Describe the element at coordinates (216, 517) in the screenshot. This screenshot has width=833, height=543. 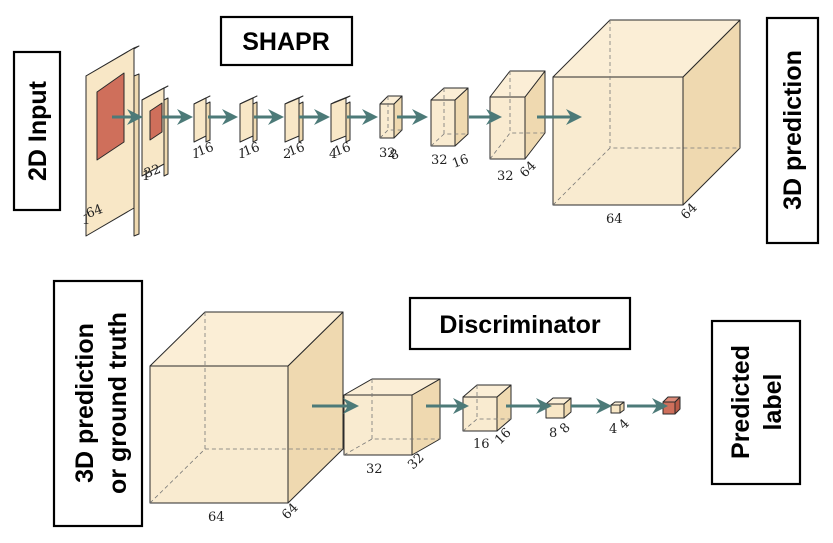
I see `disc-dim-1a: 64` at that location.